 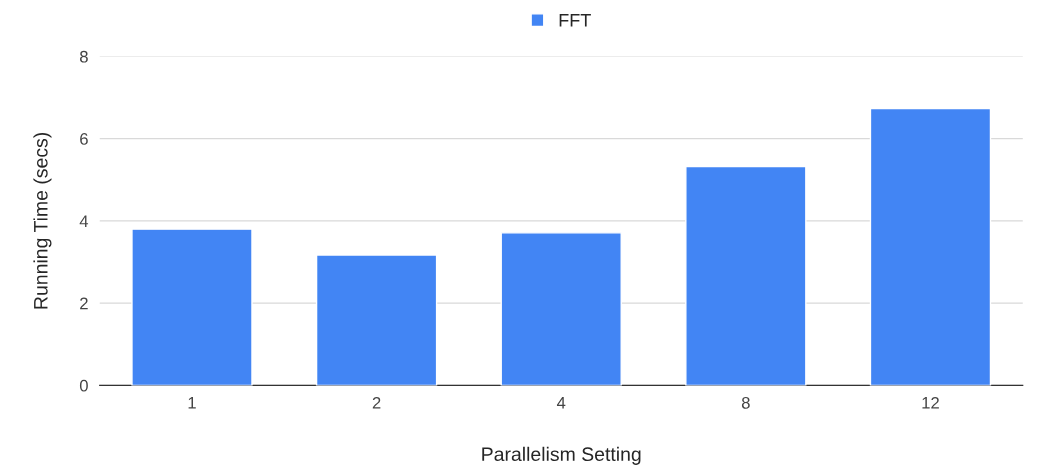 I want to click on y-tick-label: 0, so click(x=83, y=385).